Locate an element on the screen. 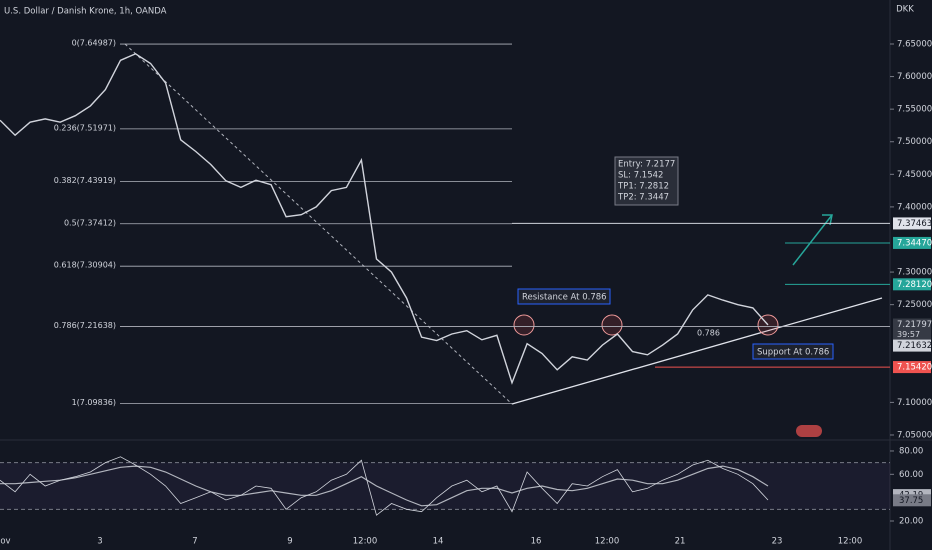 This screenshot has width=932, height=550. x-tick-label: 3 is located at coordinates (99, 542).